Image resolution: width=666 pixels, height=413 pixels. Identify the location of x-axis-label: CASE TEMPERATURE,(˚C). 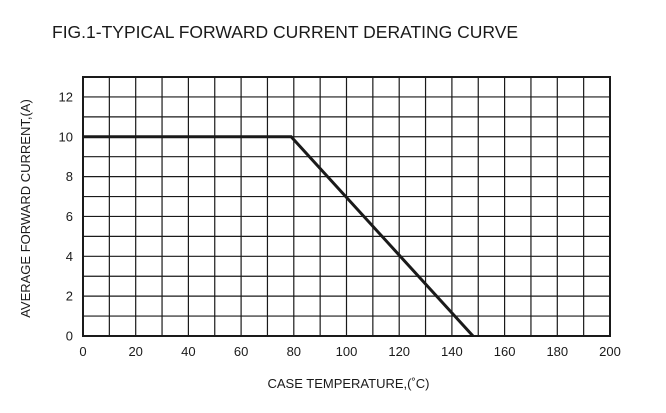
(348, 383).